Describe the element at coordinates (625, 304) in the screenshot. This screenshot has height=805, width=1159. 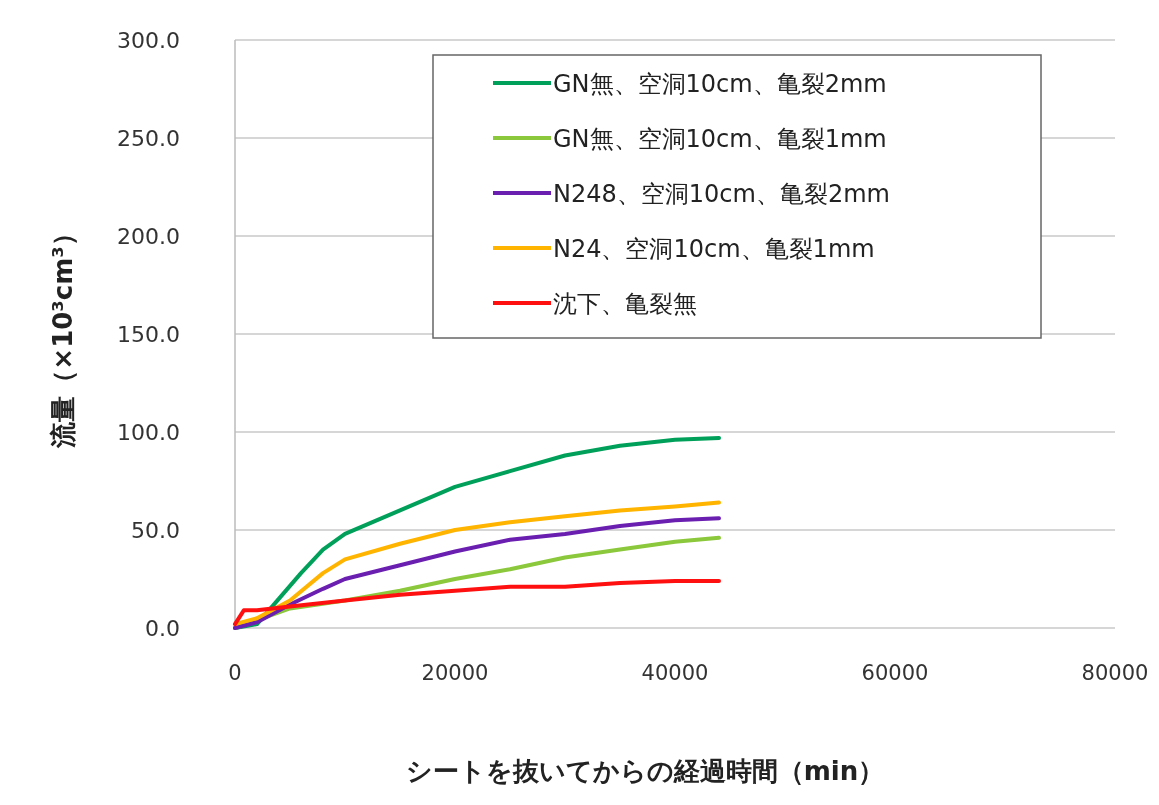
I see `legend-label: 沈下、亀裂無` at that location.